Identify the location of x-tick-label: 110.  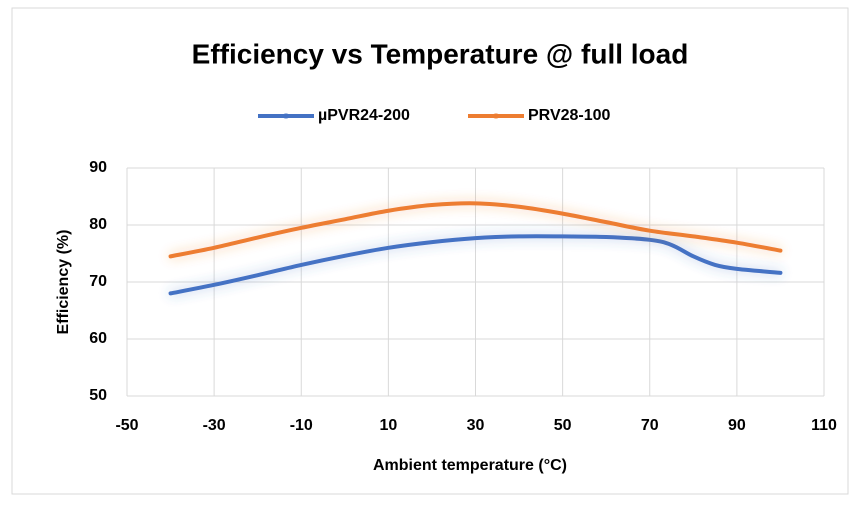
(824, 425).